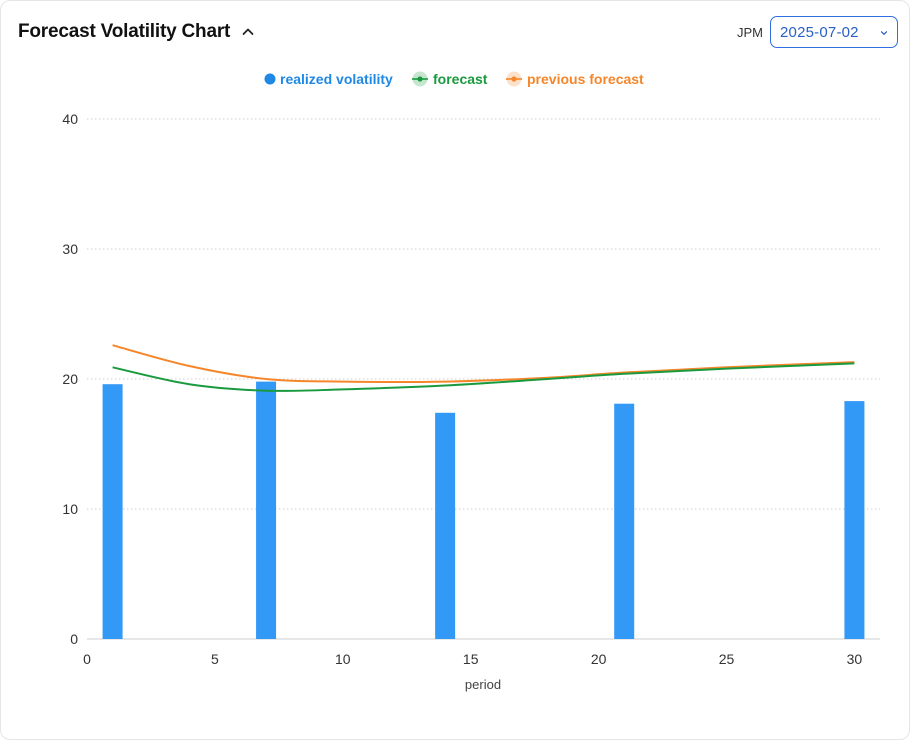 This screenshot has width=912, height=740. What do you see at coordinates (70, 119) in the screenshot?
I see `y-tick-label: 40` at bounding box center [70, 119].